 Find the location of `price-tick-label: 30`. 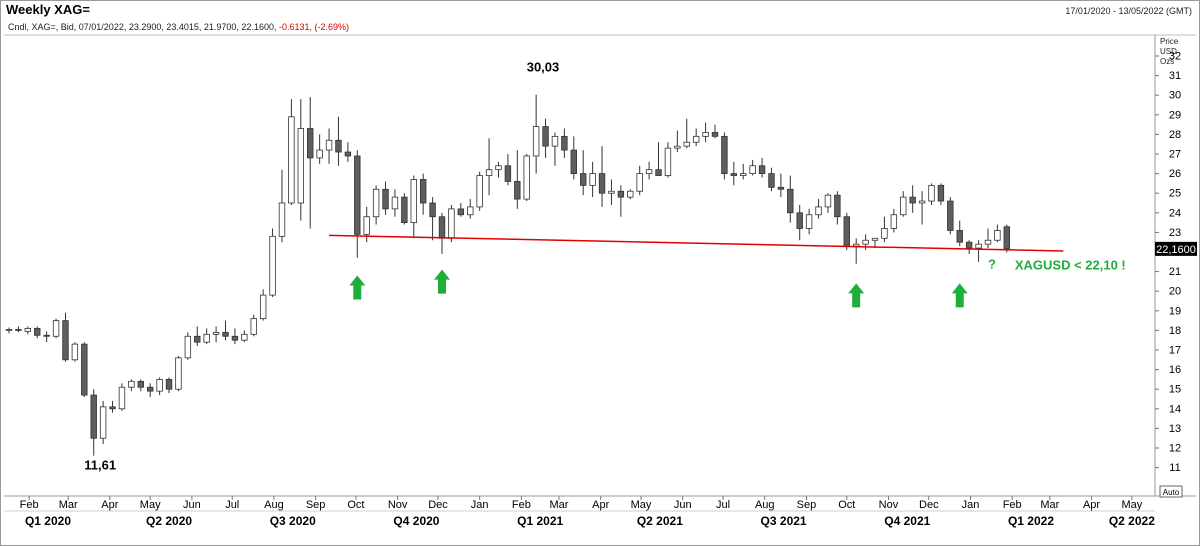

price-tick-label: 30 is located at coordinates (1175, 96).